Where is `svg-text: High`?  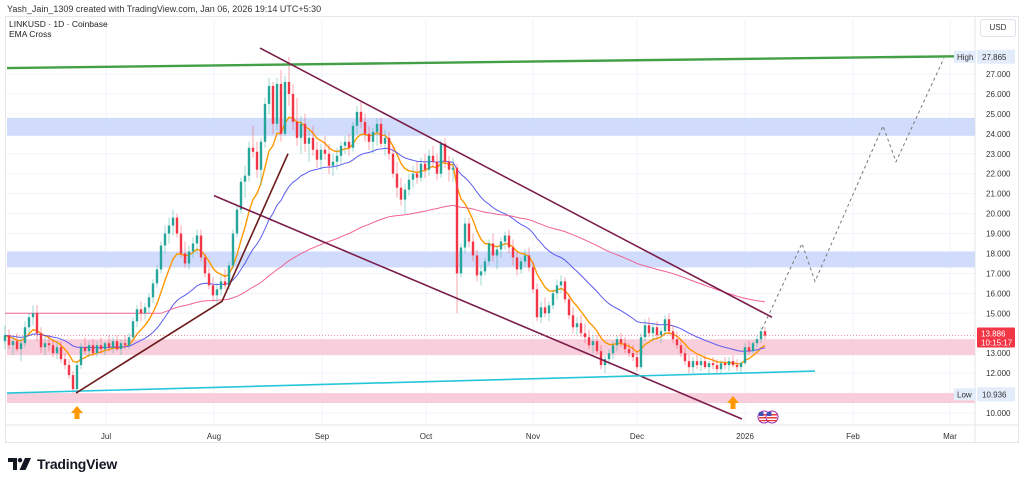
svg-text: High is located at coordinates (965, 57).